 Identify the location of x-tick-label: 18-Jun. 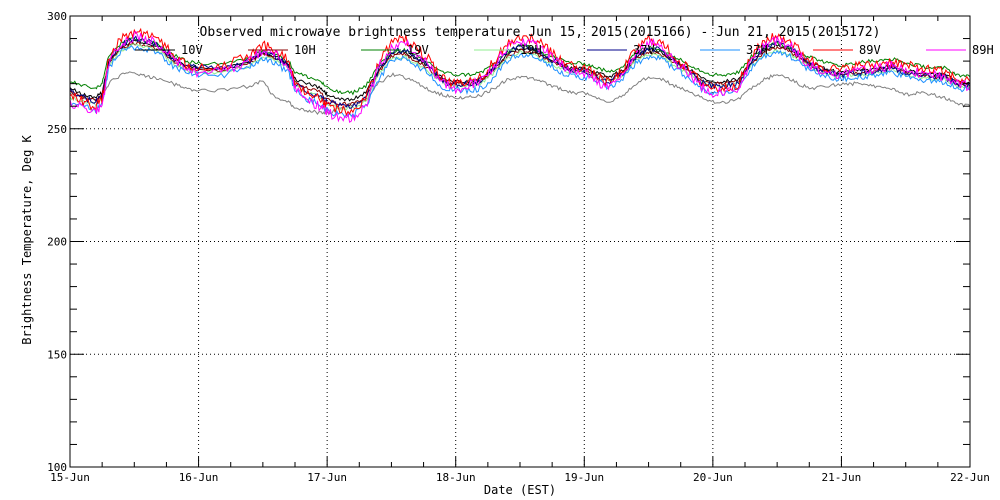
(456, 477).